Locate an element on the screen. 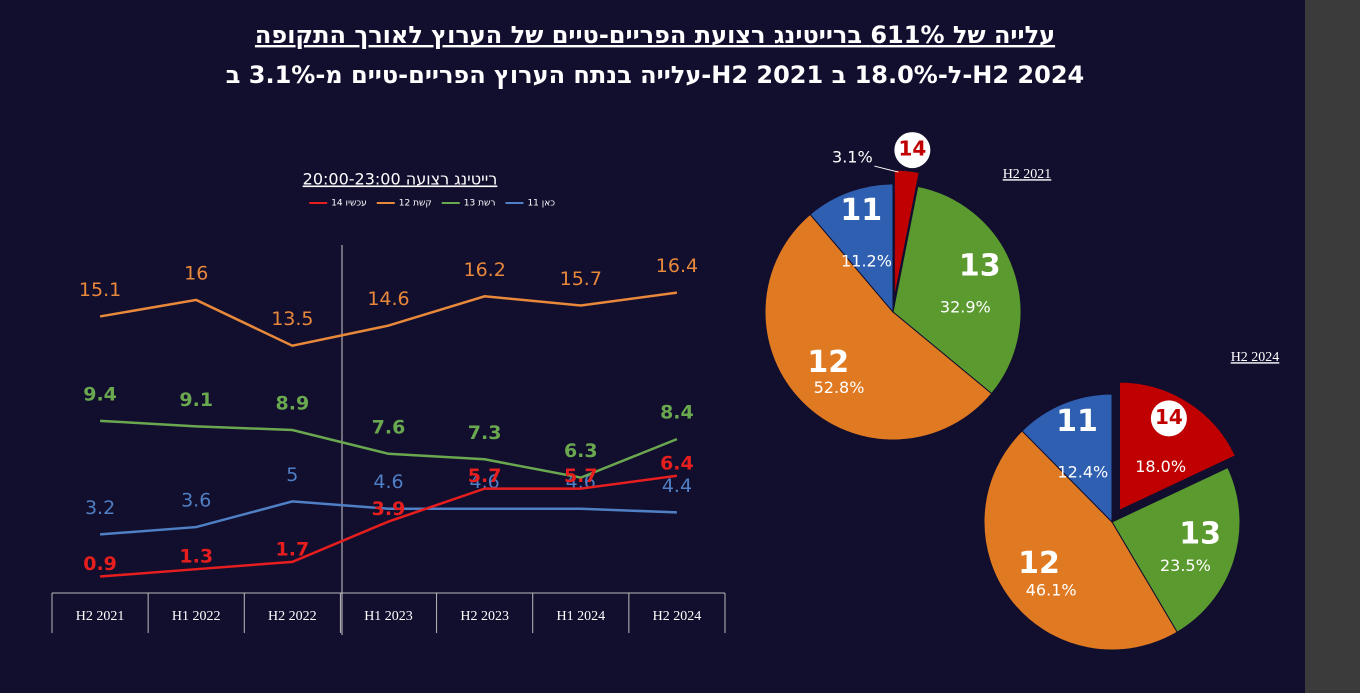 Image resolution: width=1360 pixels, height=693 pixels. x-tick-label: H1 2024 is located at coordinates (580, 616).